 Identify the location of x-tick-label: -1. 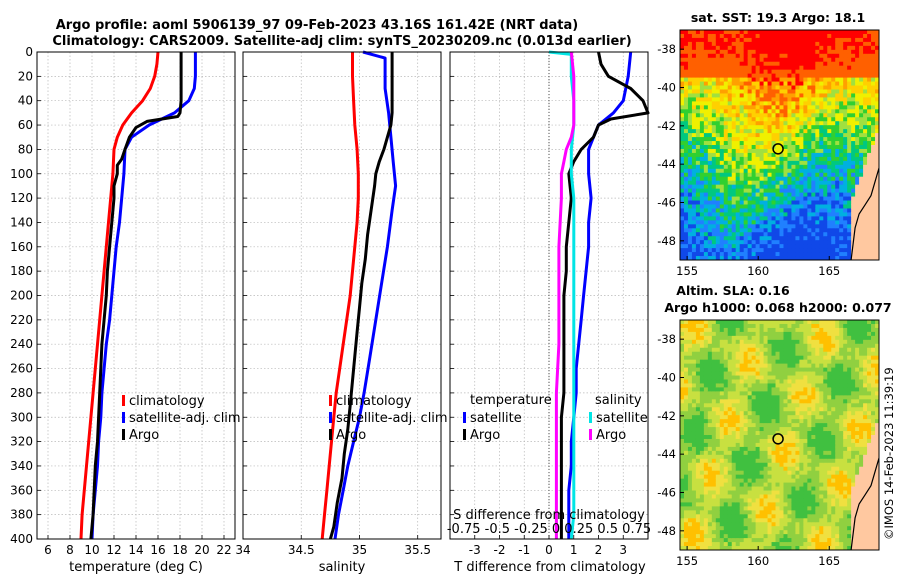
(524, 550).